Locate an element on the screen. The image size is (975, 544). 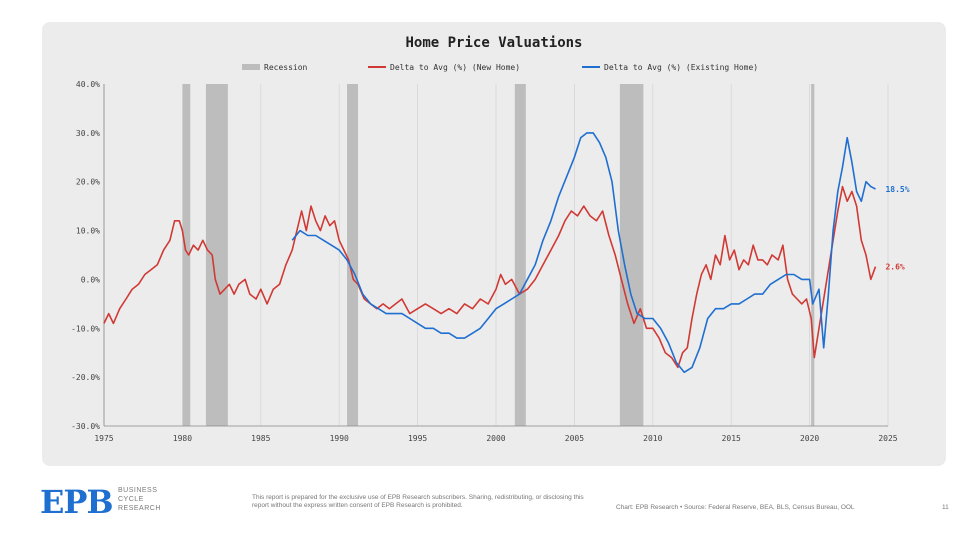
end-labels: 2.6% 18.5% is located at coordinates (897, 228).